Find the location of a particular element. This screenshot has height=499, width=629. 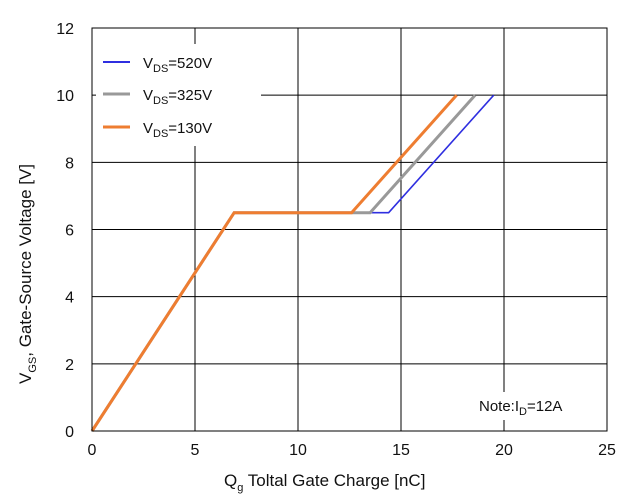

y-tick-label: 10 is located at coordinates (65, 96).